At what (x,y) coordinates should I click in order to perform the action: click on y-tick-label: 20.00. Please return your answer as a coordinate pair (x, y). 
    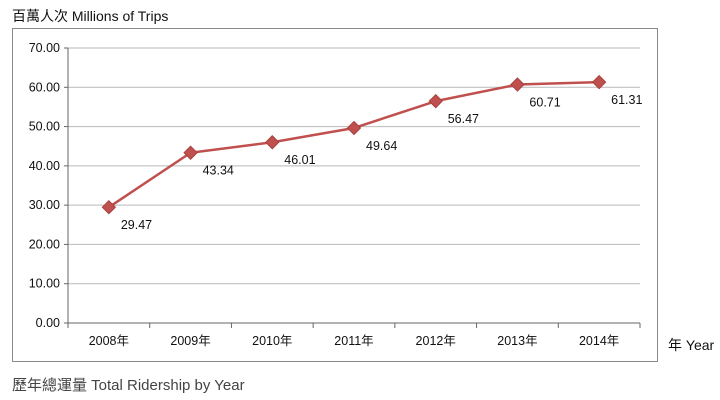
    Looking at the image, I should click on (44, 244).